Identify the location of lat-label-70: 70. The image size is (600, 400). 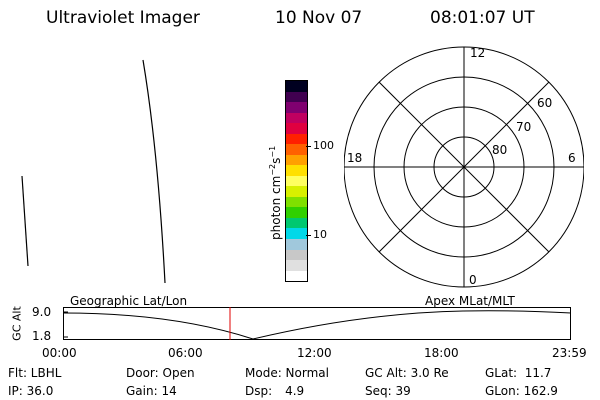
(523, 127).